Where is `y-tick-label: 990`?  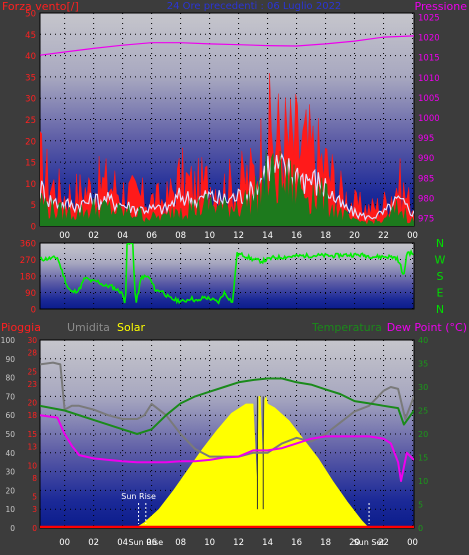 y-tick-label: 990 is located at coordinates (426, 159).